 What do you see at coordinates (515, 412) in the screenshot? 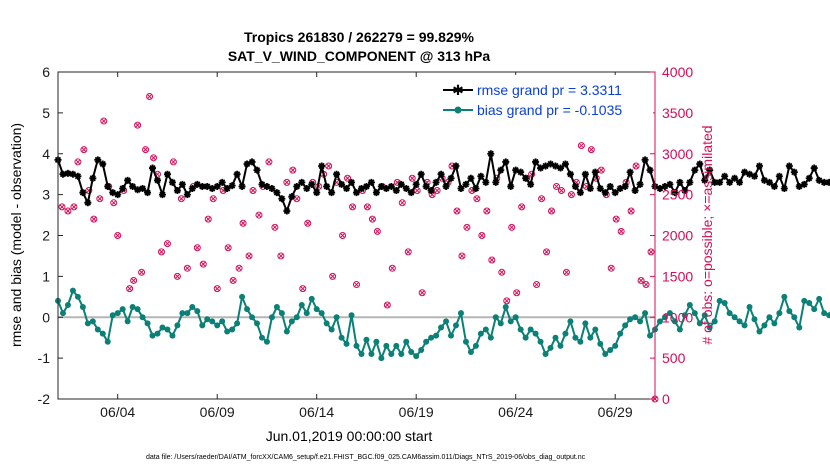
I see `x-tick-label: 06/24` at bounding box center [515, 412].